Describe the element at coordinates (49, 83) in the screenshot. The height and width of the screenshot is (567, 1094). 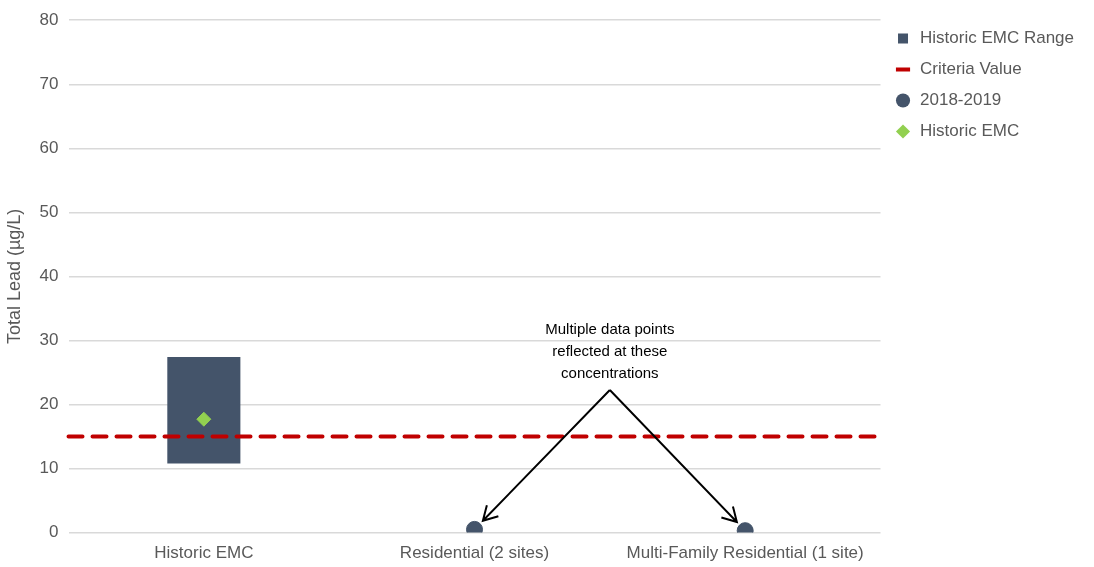
I see `y-tick-label: 70` at that location.